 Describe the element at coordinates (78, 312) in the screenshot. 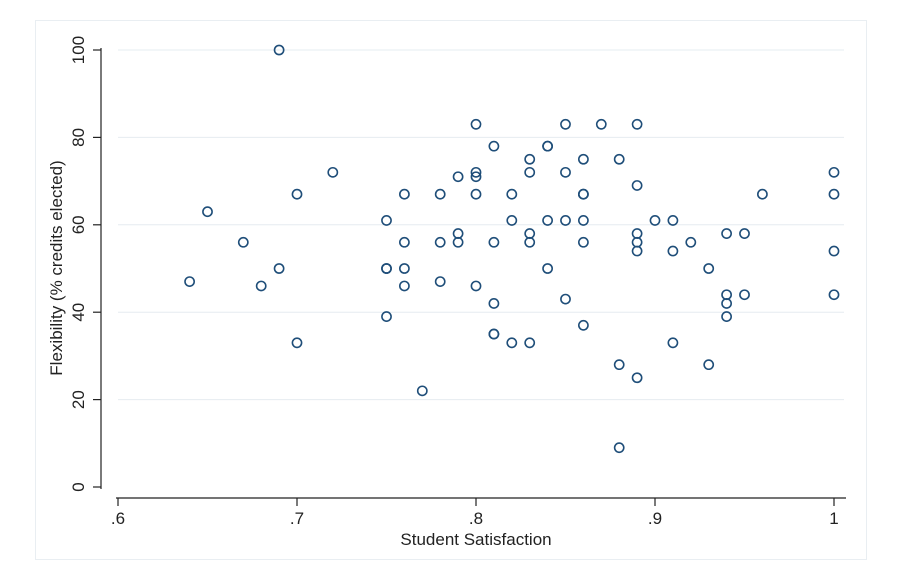

I see `y-tick-label: 40` at that location.